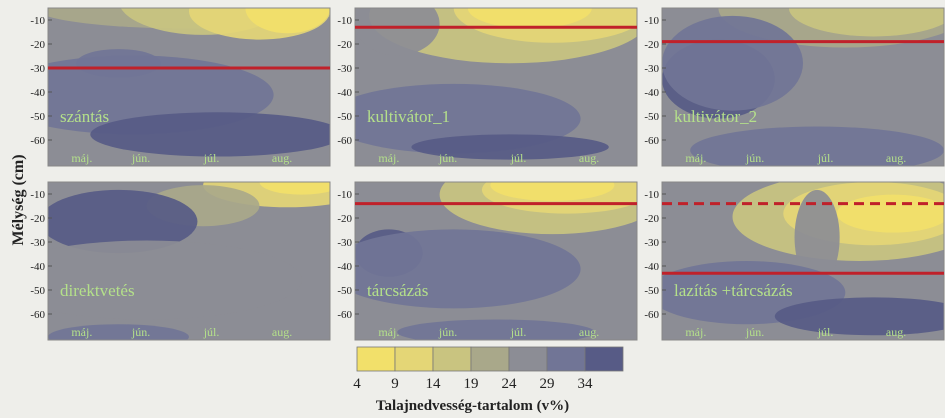  What do you see at coordinates (357, 384) in the screenshot?
I see `colorbar-tick-label: 4` at bounding box center [357, 384].